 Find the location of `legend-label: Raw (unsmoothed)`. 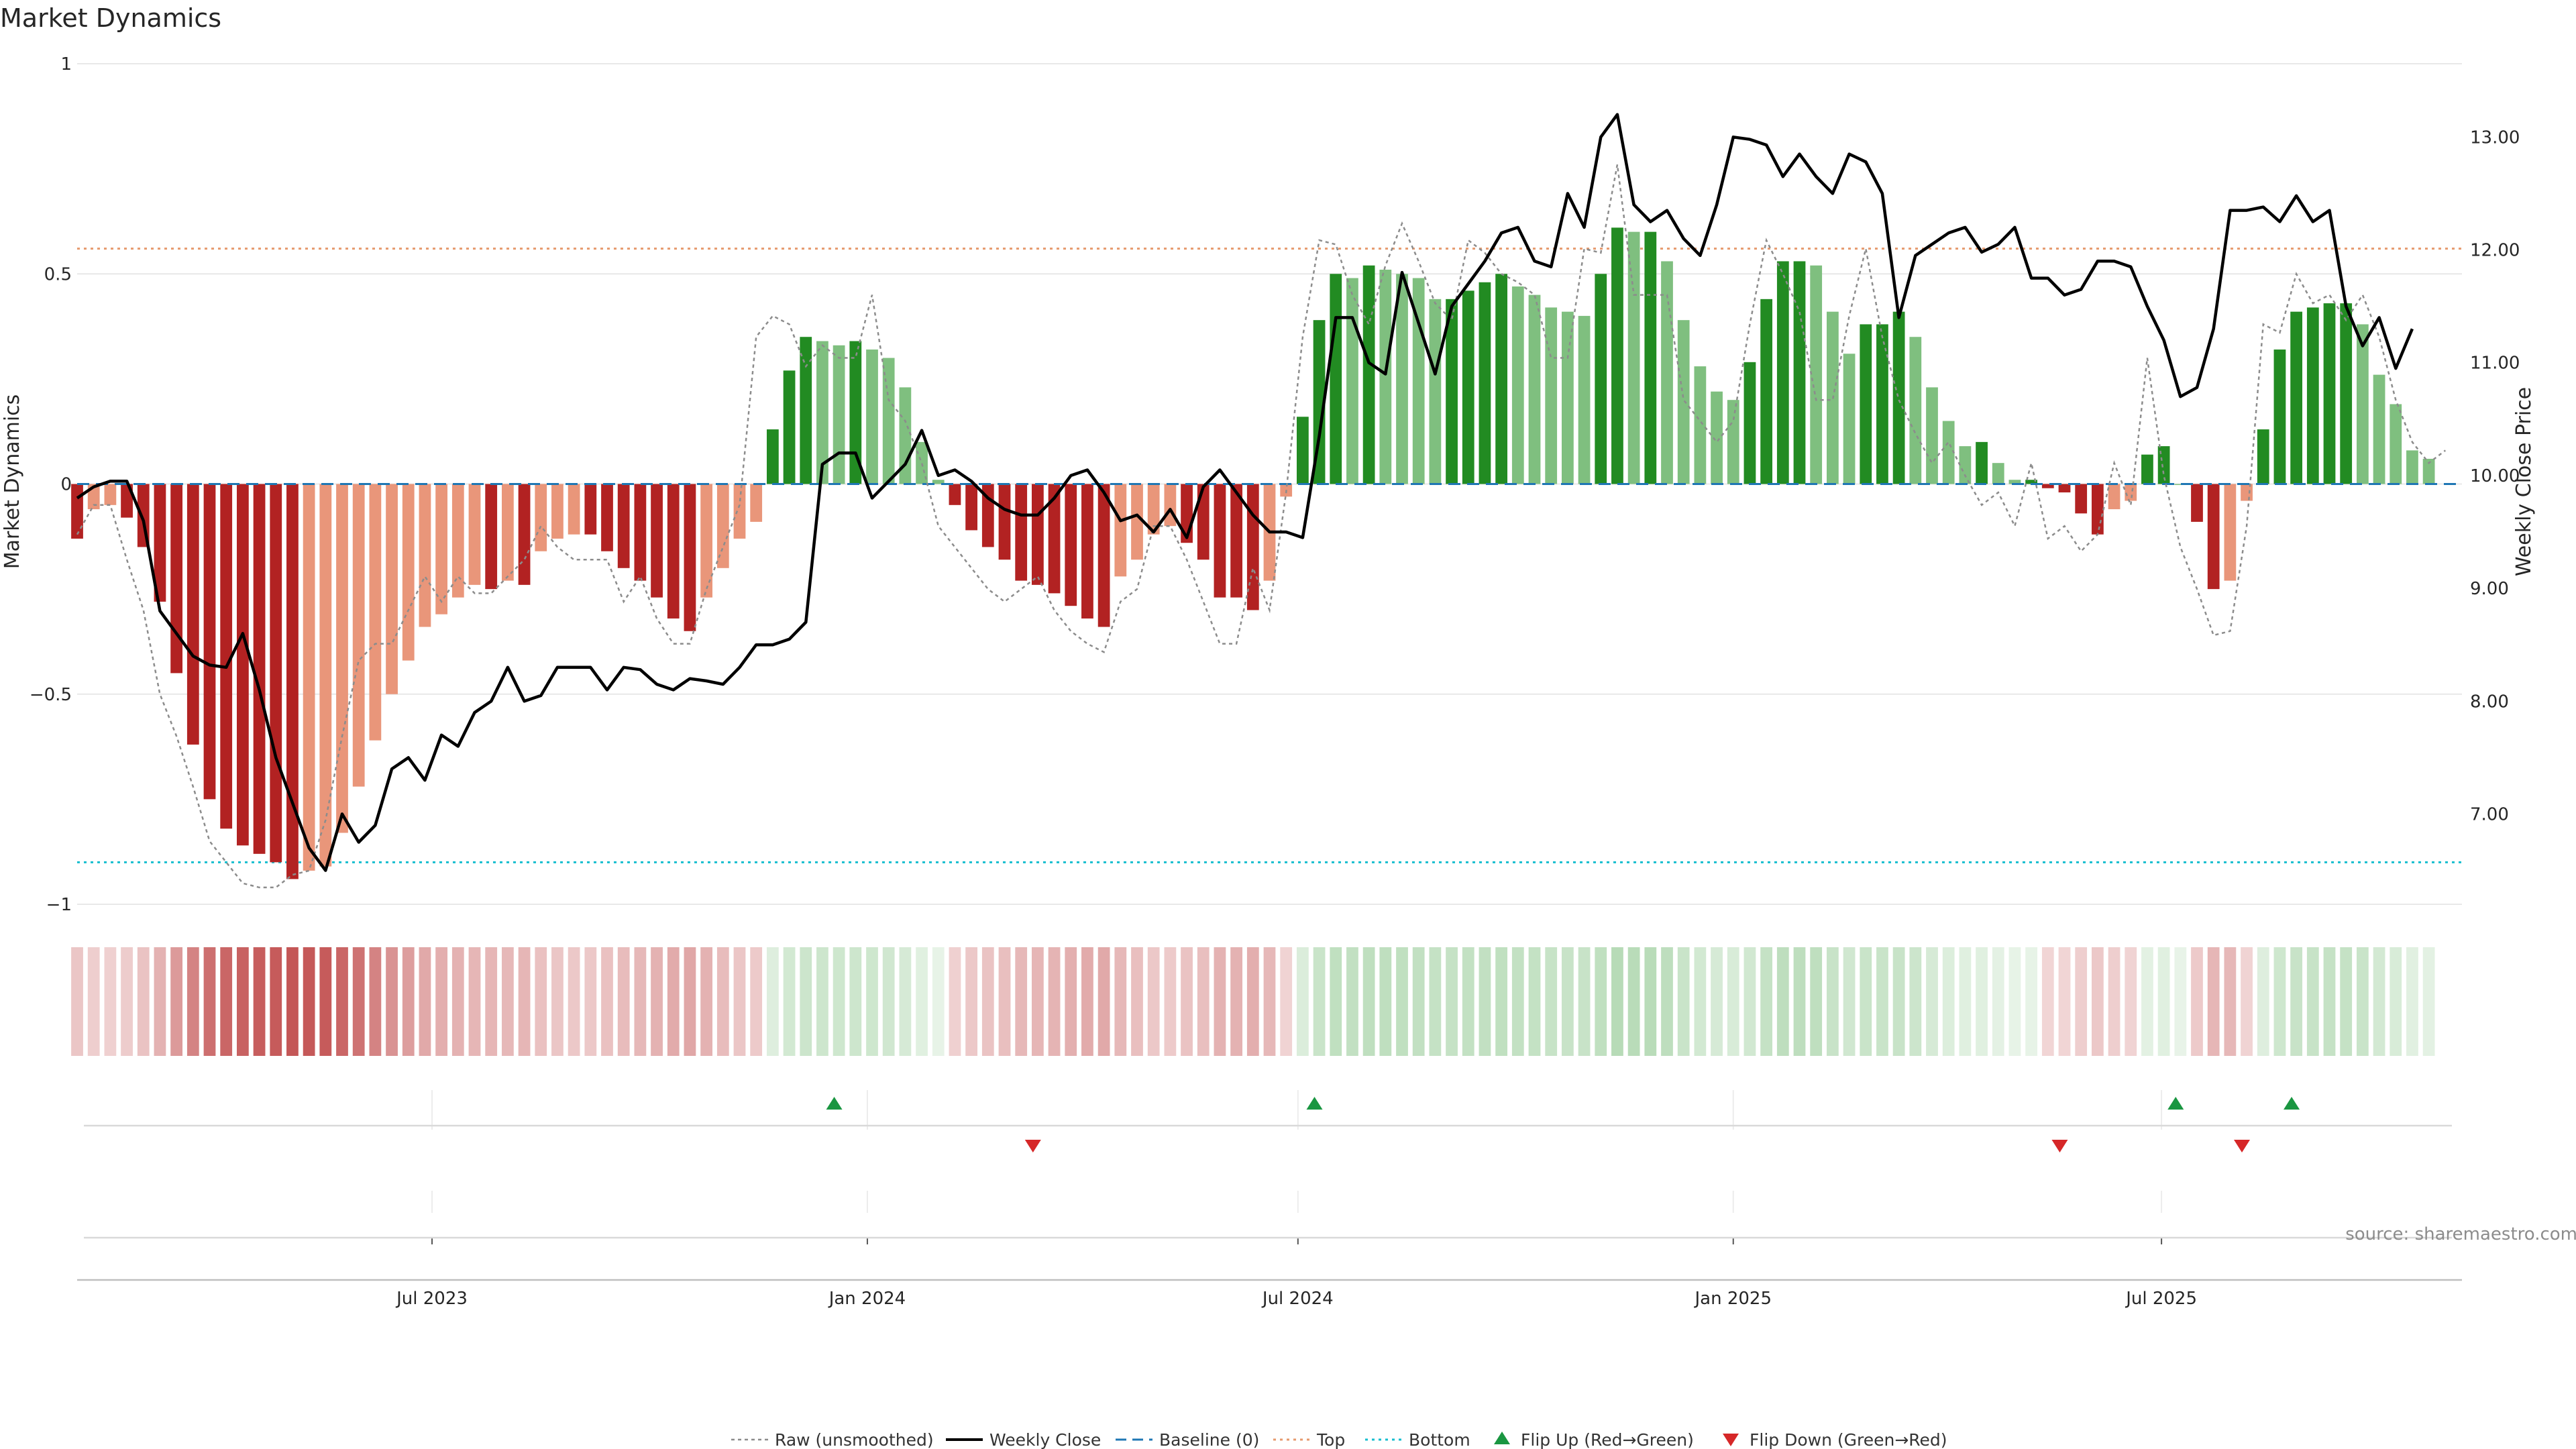

legend-label: Raw (unsmoothed) is located at coordinates (854, 1439).